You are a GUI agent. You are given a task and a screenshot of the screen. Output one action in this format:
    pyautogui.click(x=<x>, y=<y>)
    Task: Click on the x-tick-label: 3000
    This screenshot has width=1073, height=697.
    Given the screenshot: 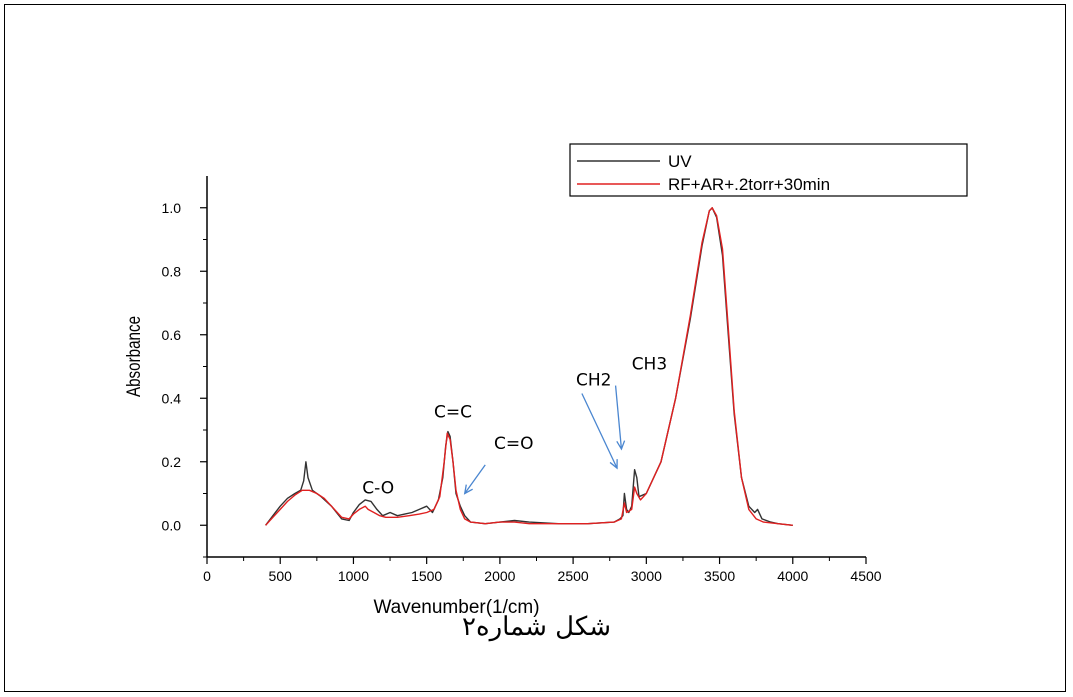 What is the action you would take?
    pyautogui.click(x=646, y=576)
    